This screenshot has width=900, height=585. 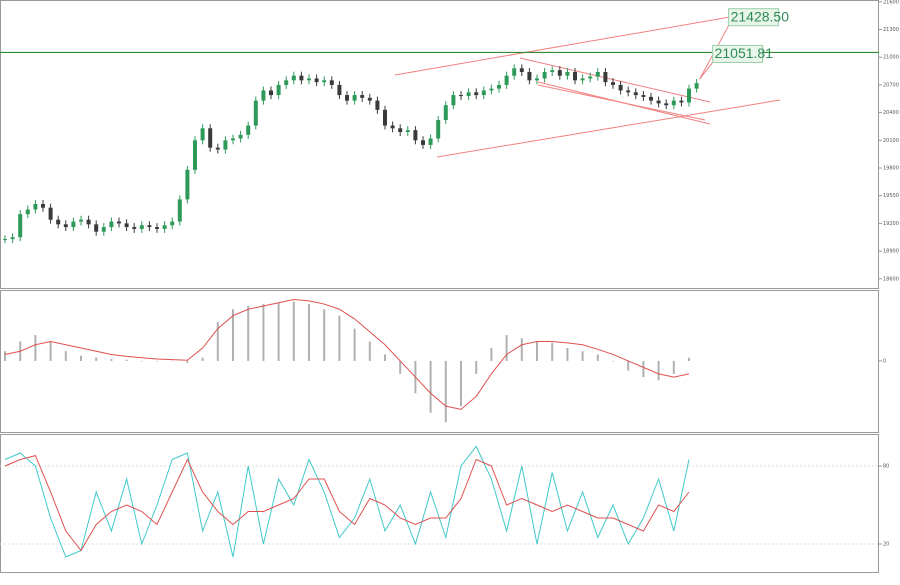 What do you see at coordinates (891, 2) in the screenshot?
I see `y-tick-label: 21600` at bounding box center [891, 2].